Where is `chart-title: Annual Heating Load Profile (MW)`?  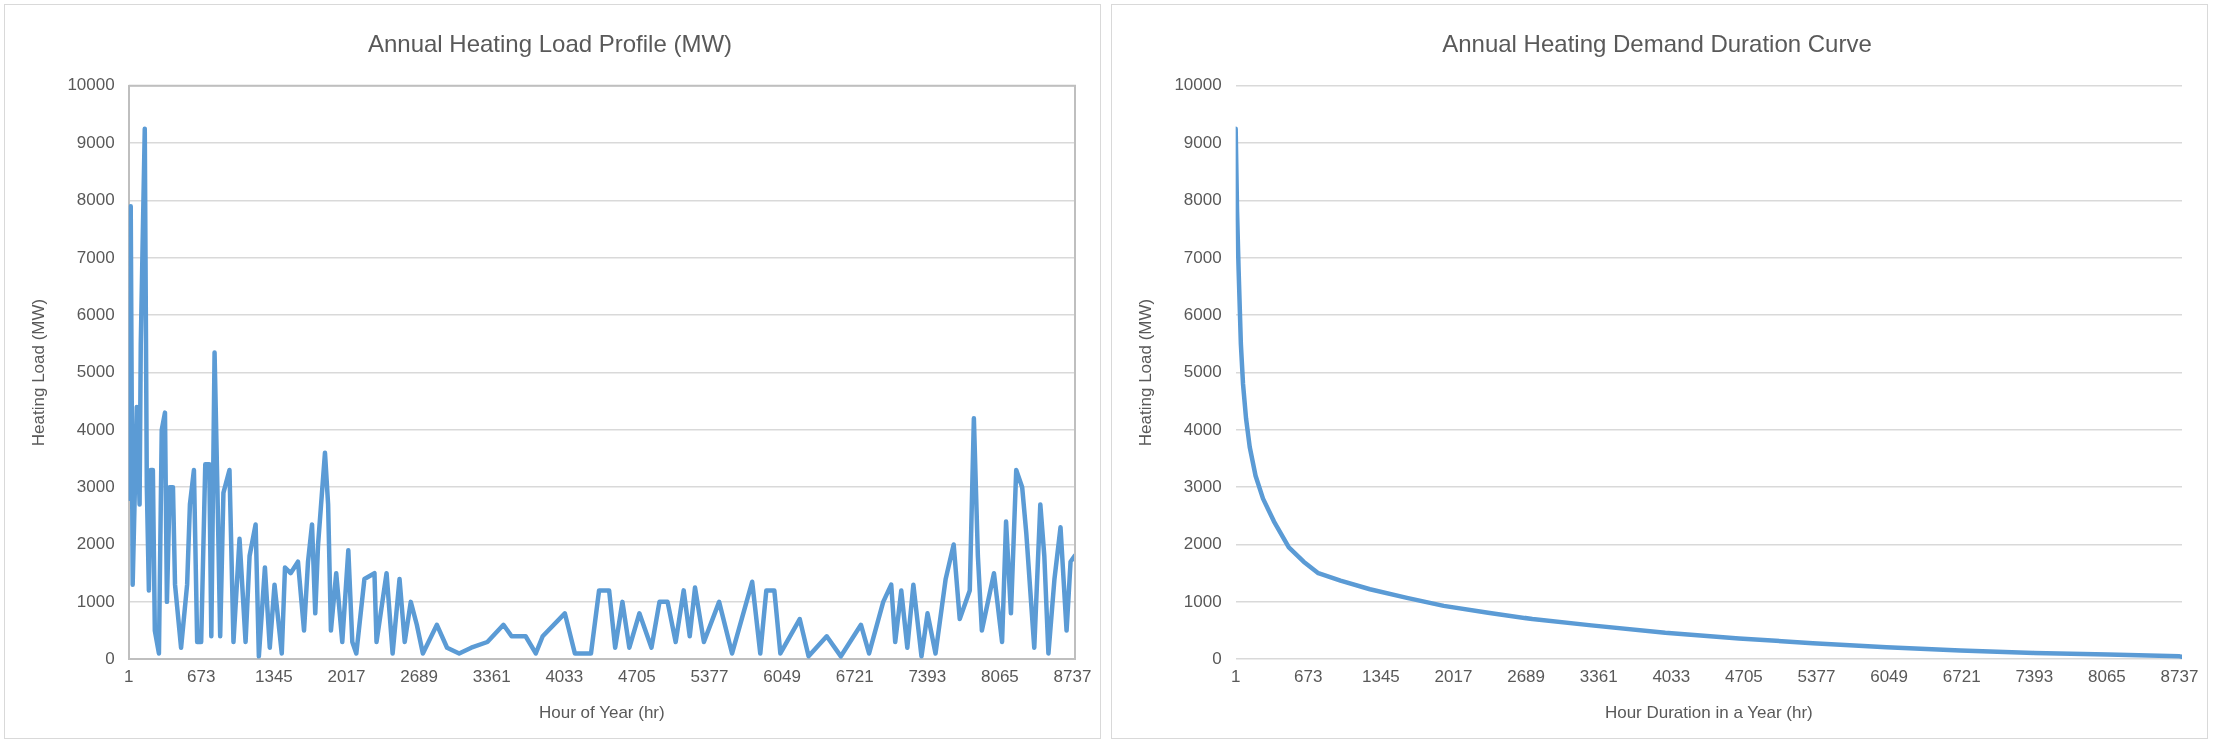
chart-title: Annual Heating Load Profile (MW) is located at coordinates (550, 44).